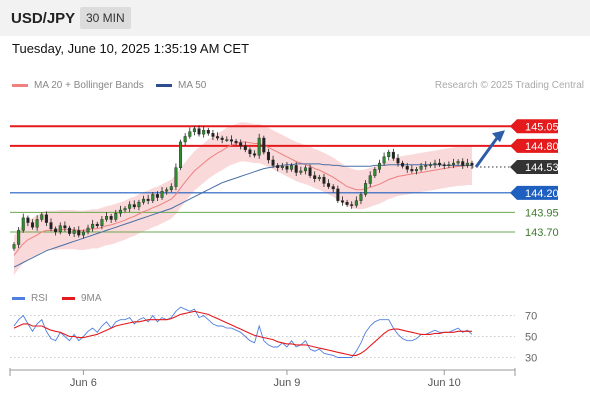 The image size is (590, 400). What do you see at coordinates (30, 298) in the screenshot?
I see `legend-rsi: RSI` at bounding box center [30, 298].